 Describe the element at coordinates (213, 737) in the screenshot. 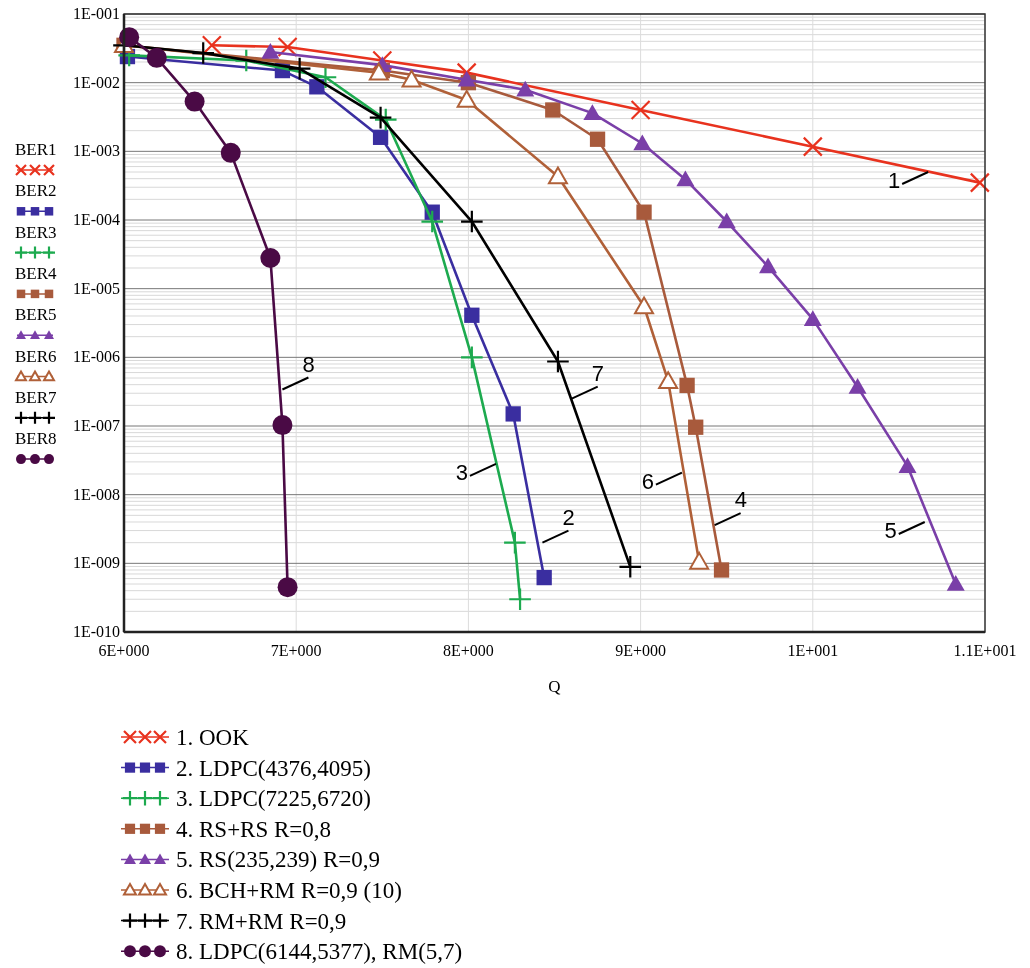

I see `legend-label: 1. OOK` at that location.